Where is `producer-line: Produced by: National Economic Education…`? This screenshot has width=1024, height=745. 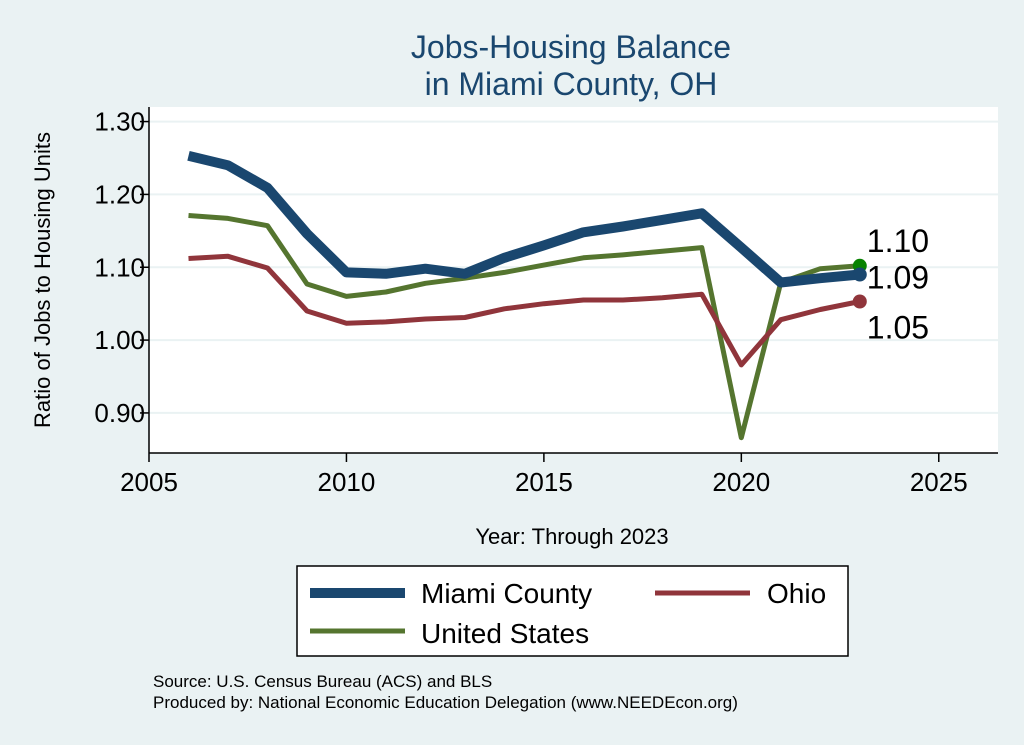 producer-line: Produced by: National Economic Education… is located at coordinates (445, 702).